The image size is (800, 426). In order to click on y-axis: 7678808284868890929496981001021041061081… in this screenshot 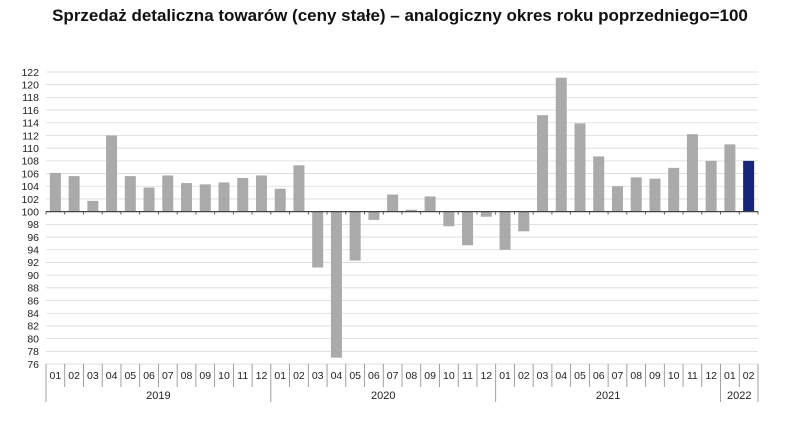, I will do `click(30, 219)`.